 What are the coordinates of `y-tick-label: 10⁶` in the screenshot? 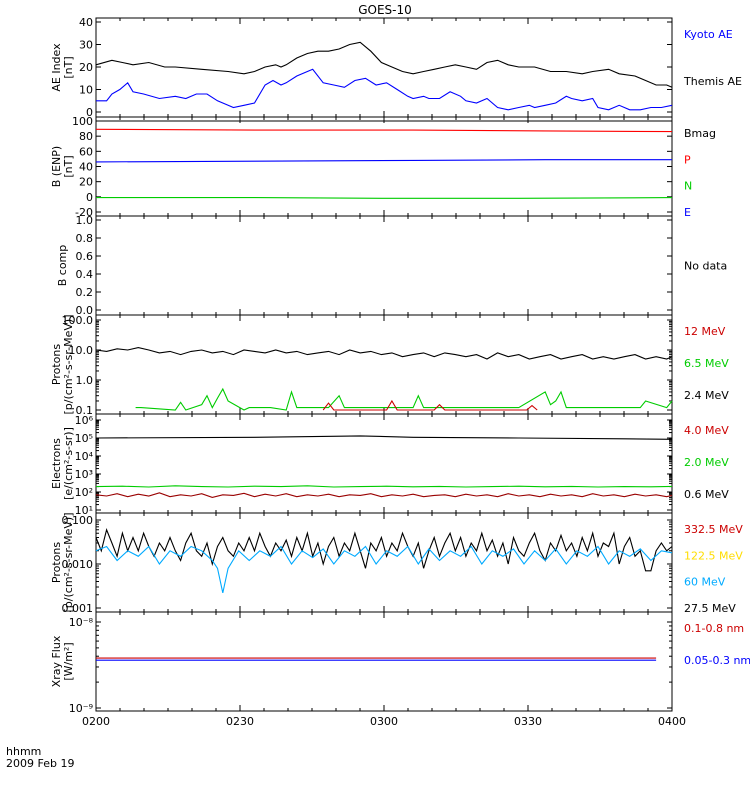 It's located at (84, 420).